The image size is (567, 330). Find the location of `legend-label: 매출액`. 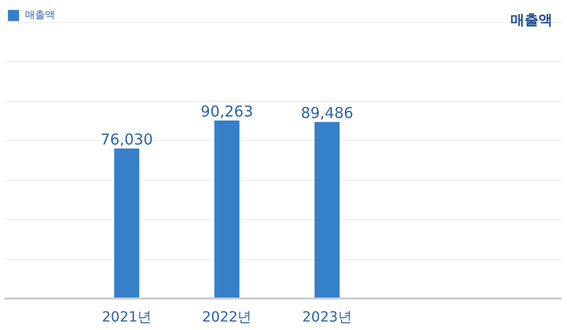

legend-label: 매출액 is located at coordinates (40, 15).